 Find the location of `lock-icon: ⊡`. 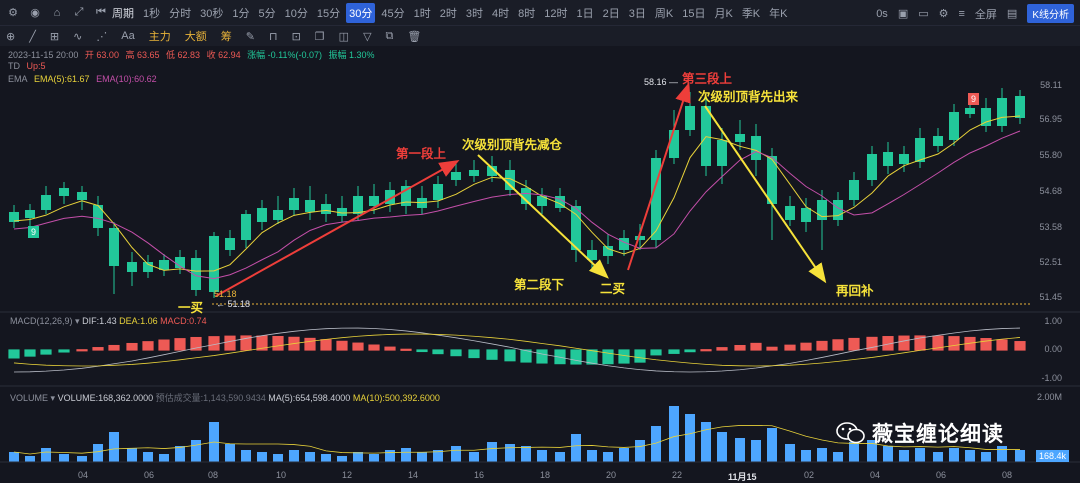

lock-icon: ⊡ is located at coordinates (296, 36).